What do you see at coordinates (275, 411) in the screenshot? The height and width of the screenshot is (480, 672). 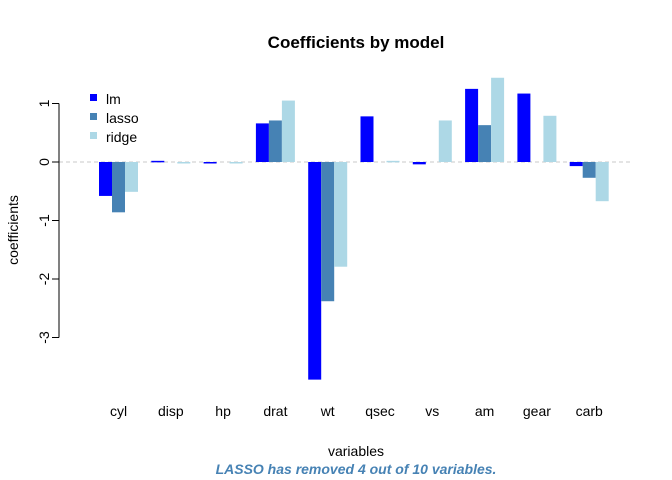 I see `x-tick-label-drat: drat` at bounding box center [275, 411].